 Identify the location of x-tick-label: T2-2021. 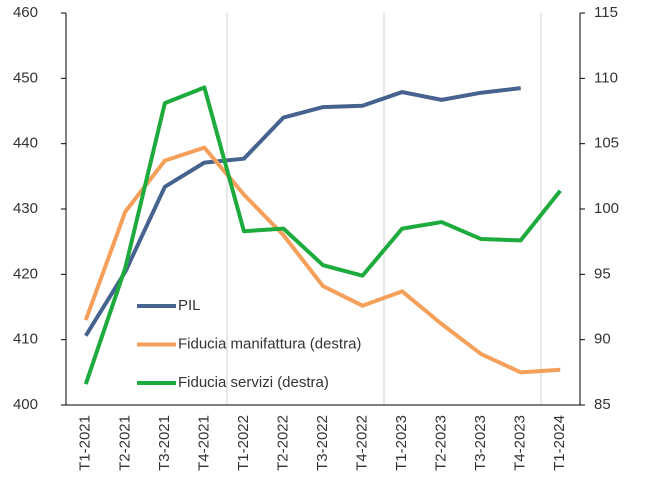
(124, 443).